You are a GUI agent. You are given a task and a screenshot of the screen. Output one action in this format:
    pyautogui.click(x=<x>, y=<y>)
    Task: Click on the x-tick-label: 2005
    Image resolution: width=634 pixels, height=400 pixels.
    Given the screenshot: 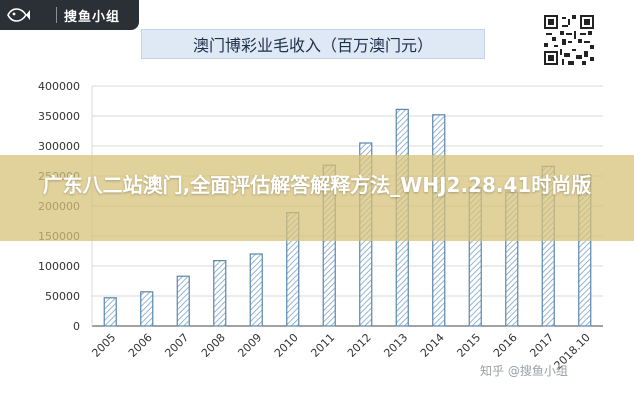 What is the action you would take?
    pyautogui.click(x=103, y=345)
    